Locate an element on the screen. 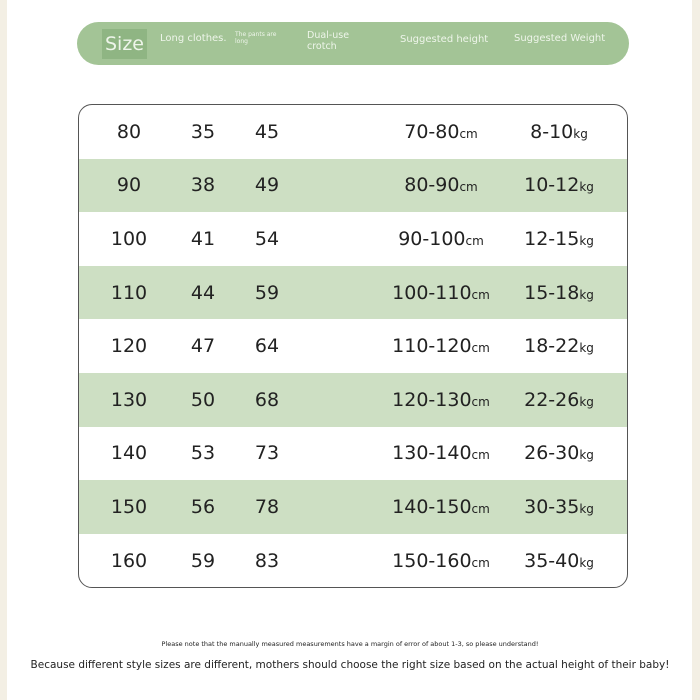  cell-size-value: 140 is located at coordinates (129, 453).